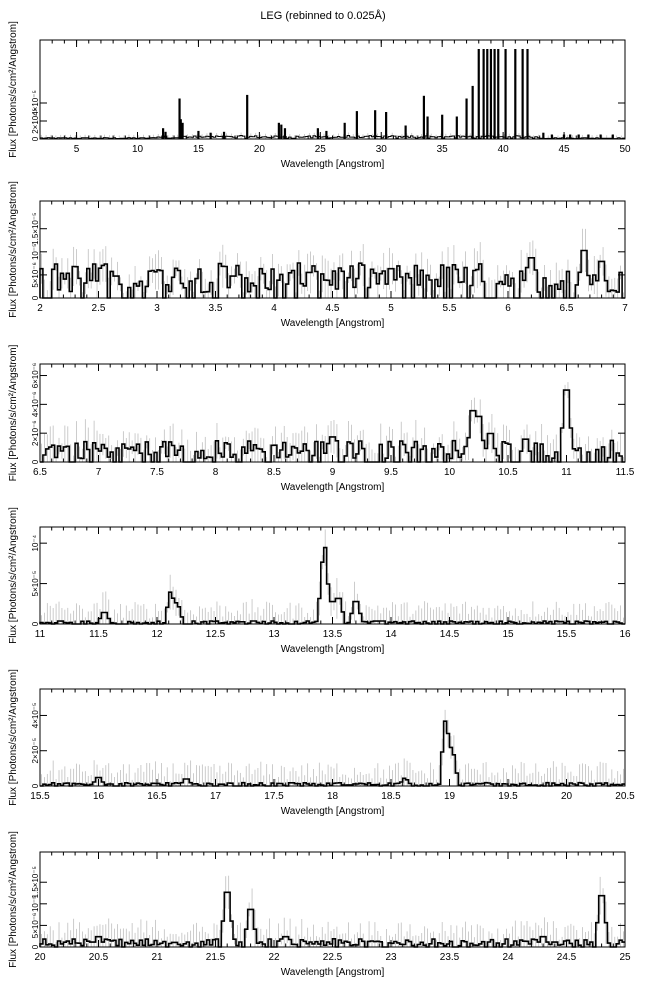 Image resolution: width=646 pixels, height=995 pixels. I want to click on figure-title: LEG (rebinned to 0.025Å), so click(323, 16).